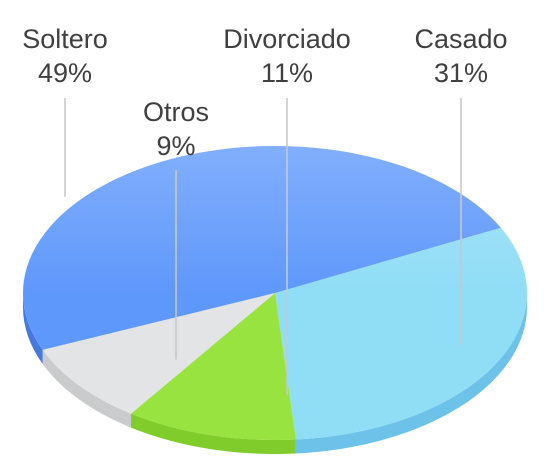  What do you see at coordinates (175, 146) in the screenshot?
I see `slice-value-otros: 9%` at bounding box center [175, 146].